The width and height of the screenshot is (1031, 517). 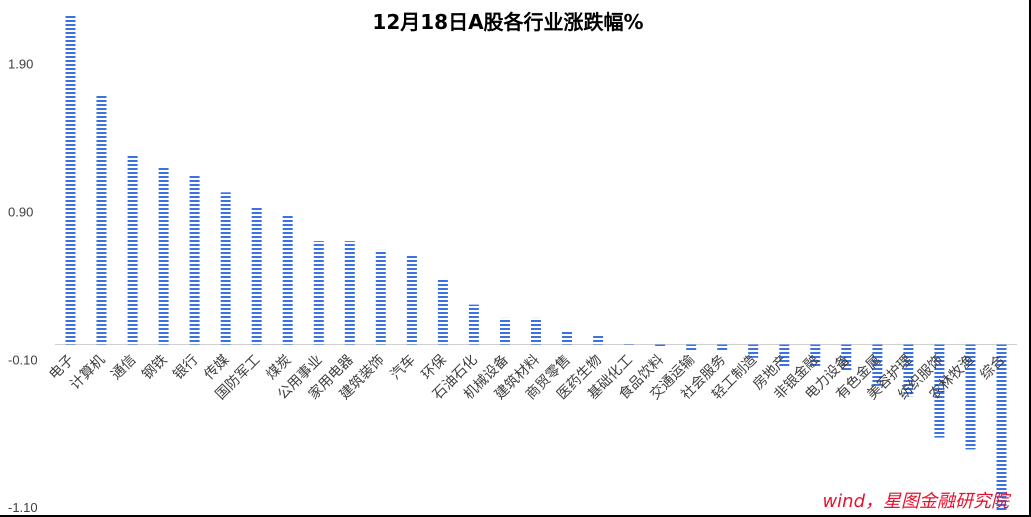 I want to click on x-category-label: 钢铁, so click(x=154, y=367).